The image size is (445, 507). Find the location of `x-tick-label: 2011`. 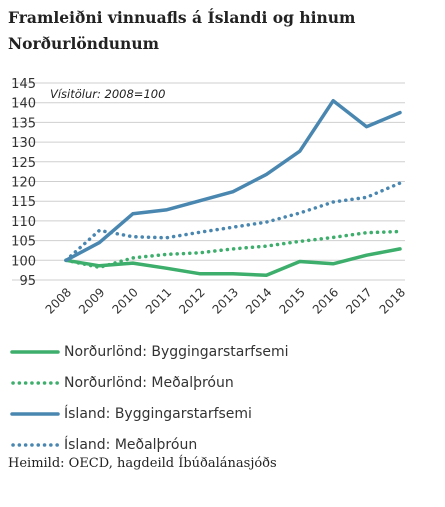

x-tick-label: 2011 is located at coordinates (158, 300).